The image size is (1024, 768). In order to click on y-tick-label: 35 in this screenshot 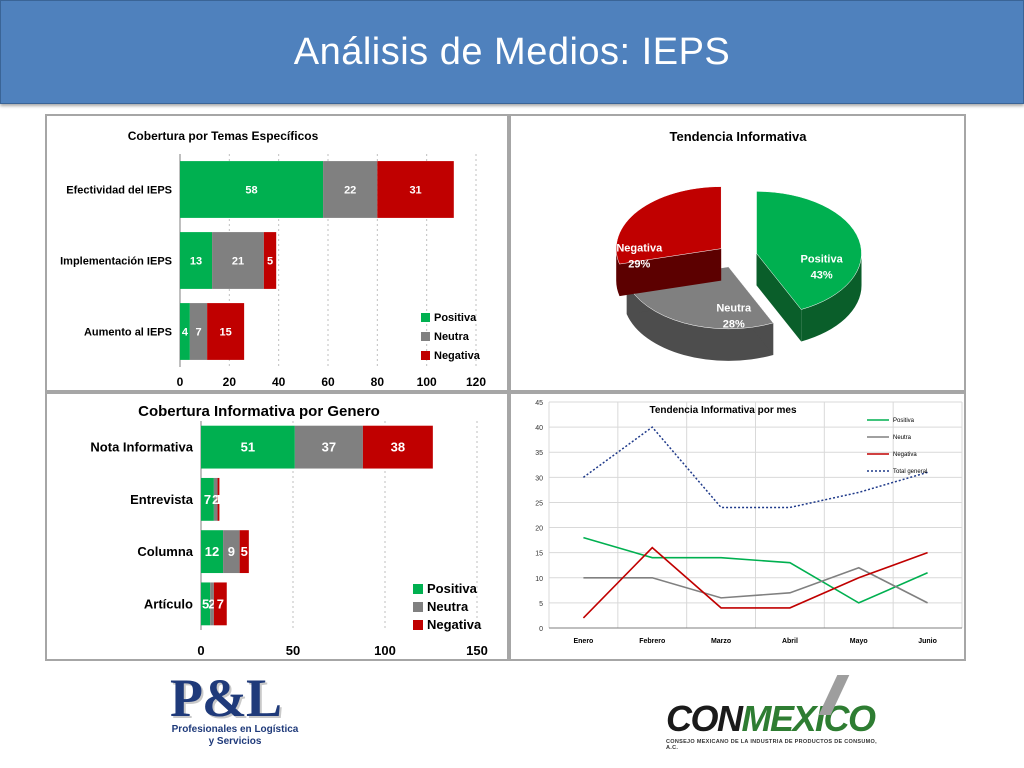, I will do `click(539, 453)`.